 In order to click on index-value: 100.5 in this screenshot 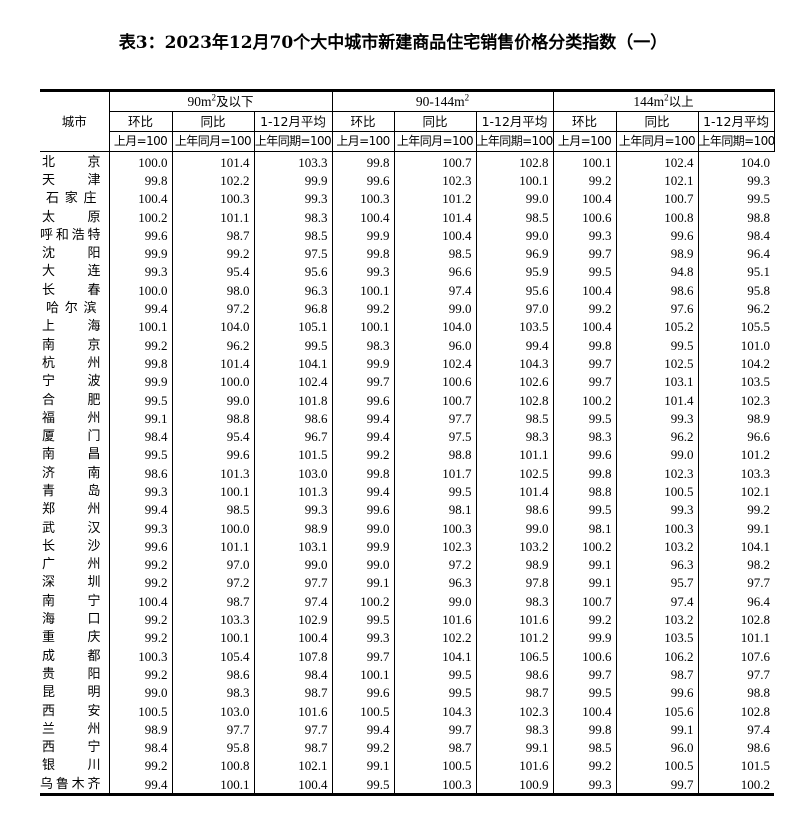, I will do `click(362, 711)`.